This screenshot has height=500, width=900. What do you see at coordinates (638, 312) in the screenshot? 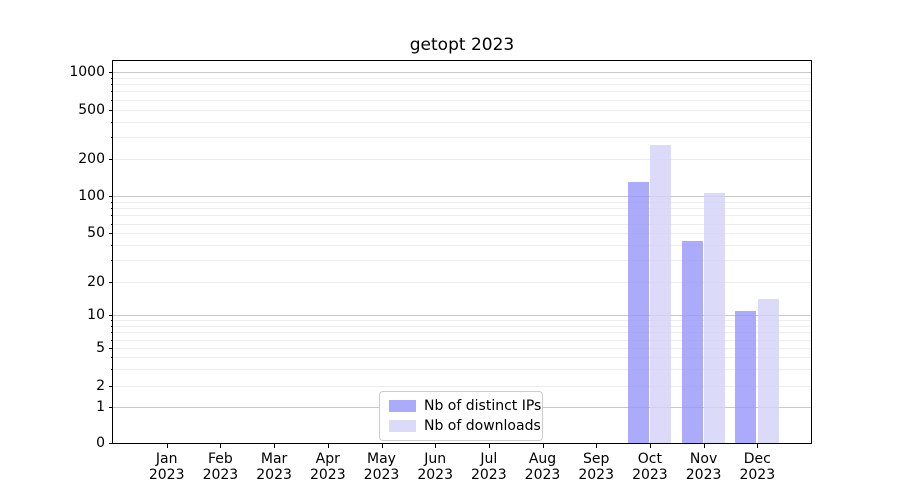
I see `bar-distinct-ips-oct` at bounding box center [638, 312].